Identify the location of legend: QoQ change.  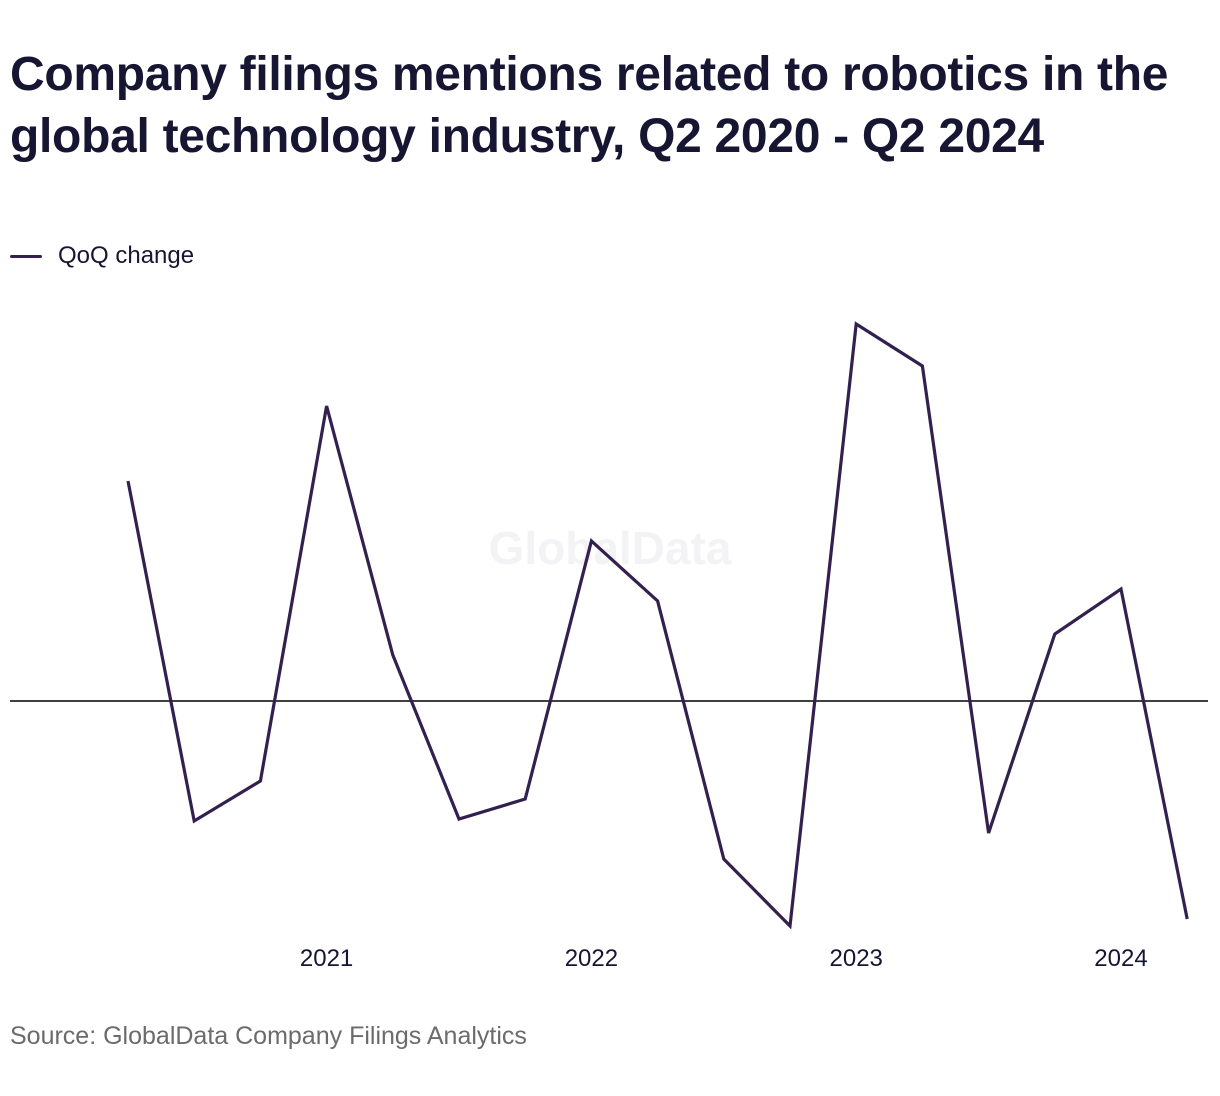
(102, 256).